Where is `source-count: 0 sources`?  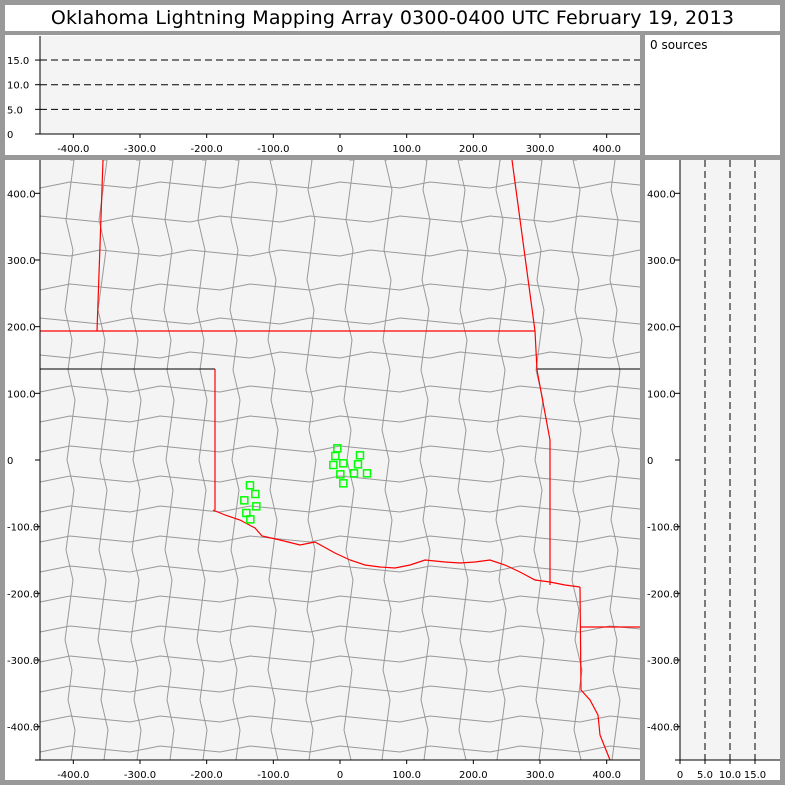
source-count: 0 sources is located at coordinates (679, 45).